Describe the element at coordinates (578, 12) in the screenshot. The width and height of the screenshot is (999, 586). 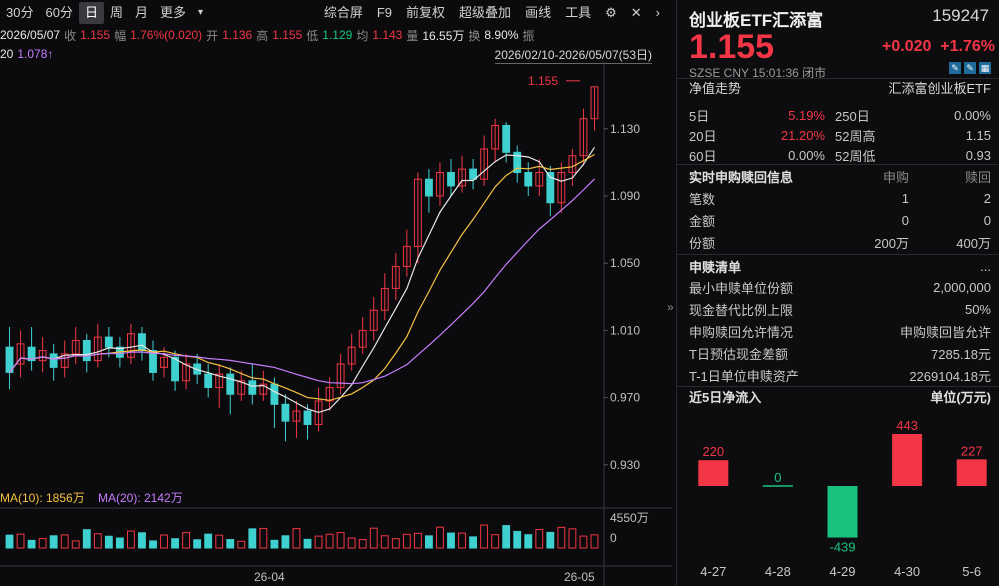
I see `tools-button: 工具` at that location.